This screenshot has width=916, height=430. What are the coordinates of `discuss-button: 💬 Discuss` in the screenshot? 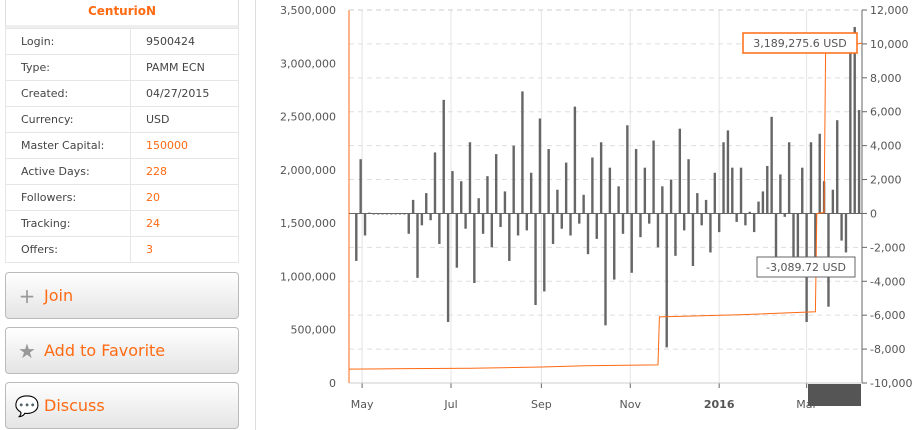 It's located at (122, 405).